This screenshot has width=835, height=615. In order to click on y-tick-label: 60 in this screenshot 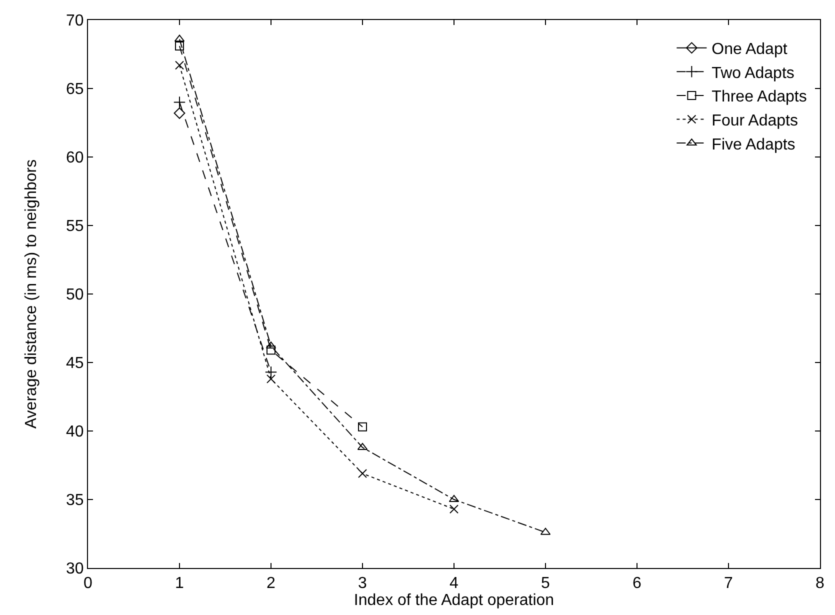, I will do `click(75, 158)`.